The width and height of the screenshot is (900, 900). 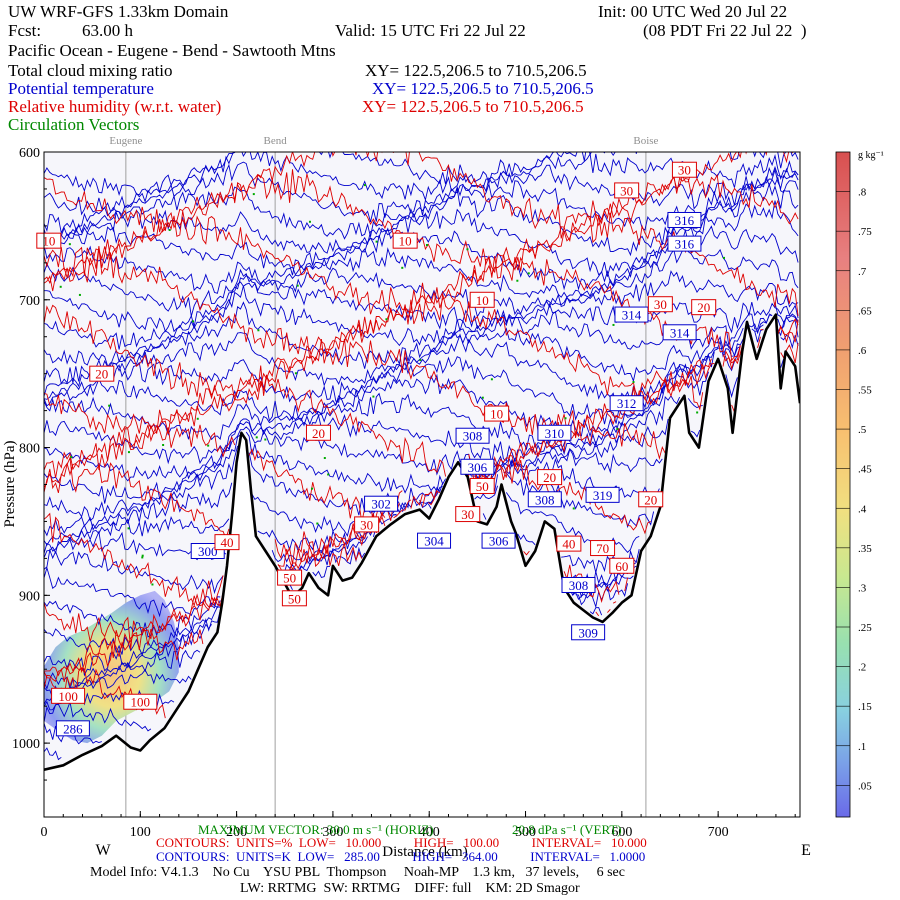 What do you see at coordinates (865, 786) in the screenshot?
I see `colorbar-tick-label: .05` at bounding box center [865, 786].